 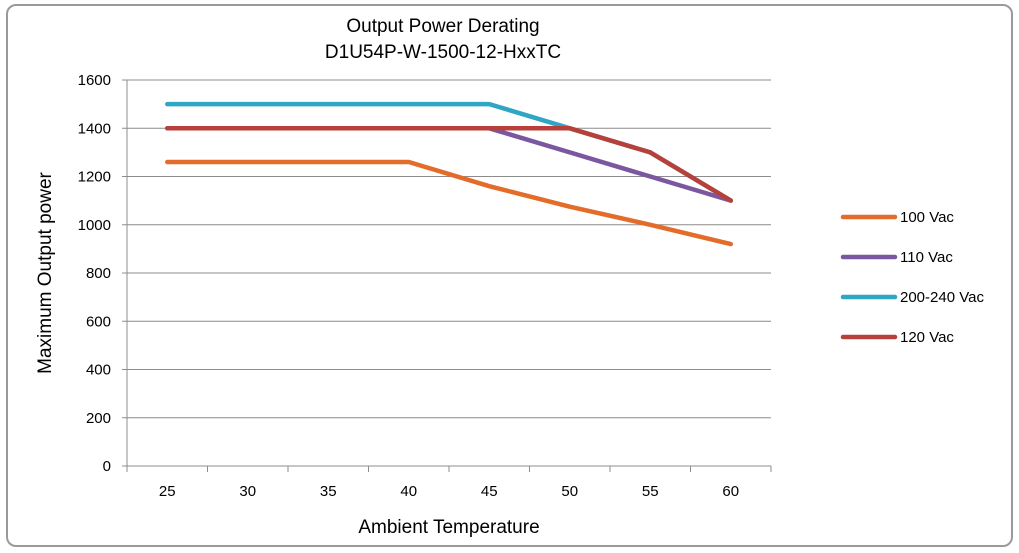 What do you see at coordinates (94, 177) in the screenshot?
I see `y-tick-label: 1200` at bounding box center [94, 177].